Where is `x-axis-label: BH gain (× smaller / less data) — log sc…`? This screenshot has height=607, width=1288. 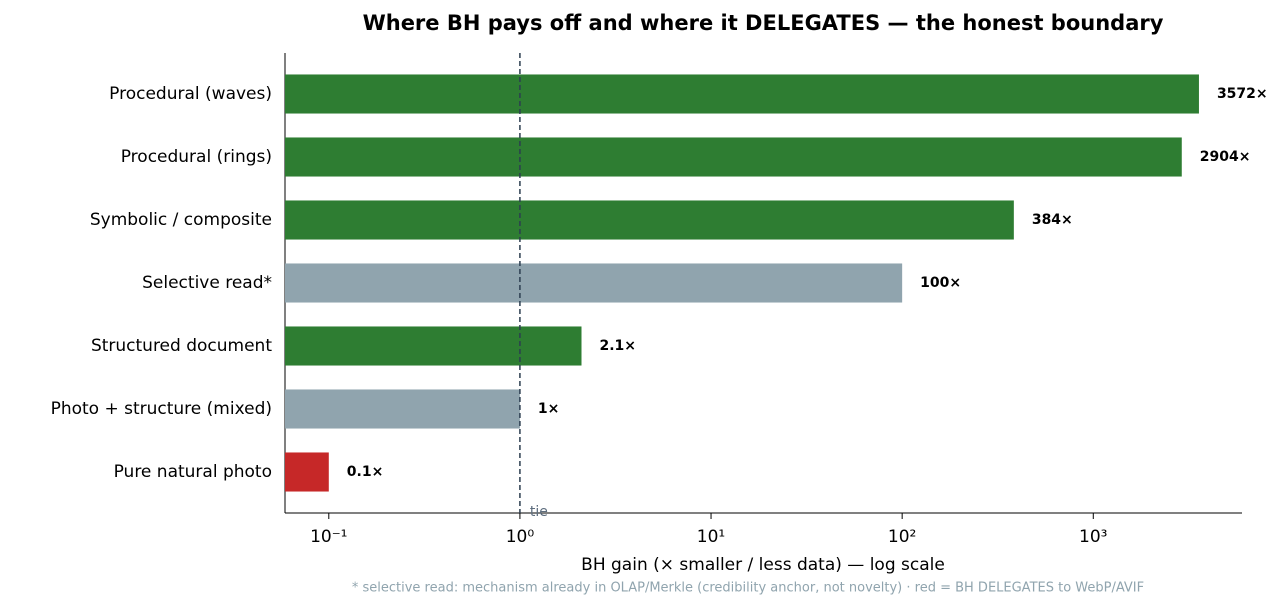
x-axis-label: BH gain (× smaller / less data) — log sc… is located at coordinates (763, 565).